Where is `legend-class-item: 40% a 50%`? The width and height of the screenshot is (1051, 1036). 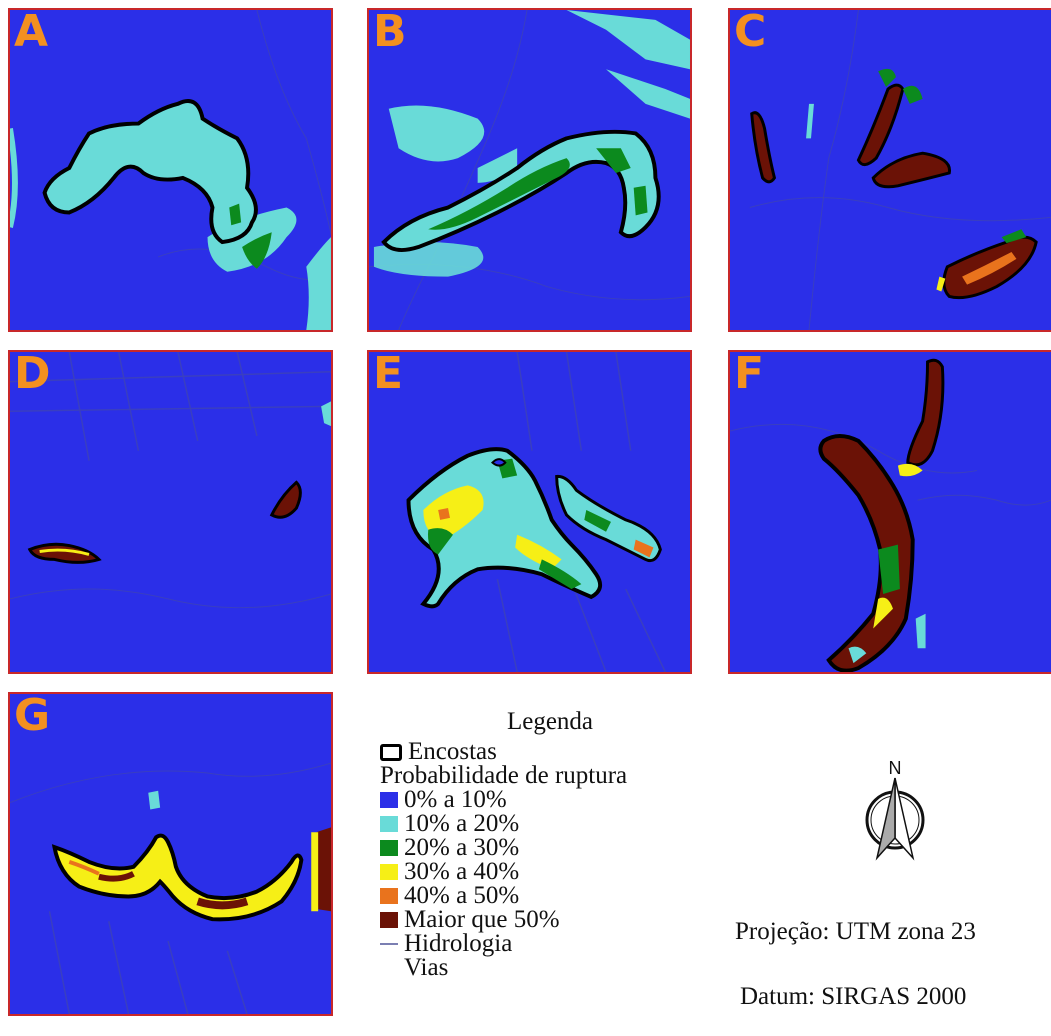 legend-class-item: 40% a 50% is located at coordinates (550, 895).